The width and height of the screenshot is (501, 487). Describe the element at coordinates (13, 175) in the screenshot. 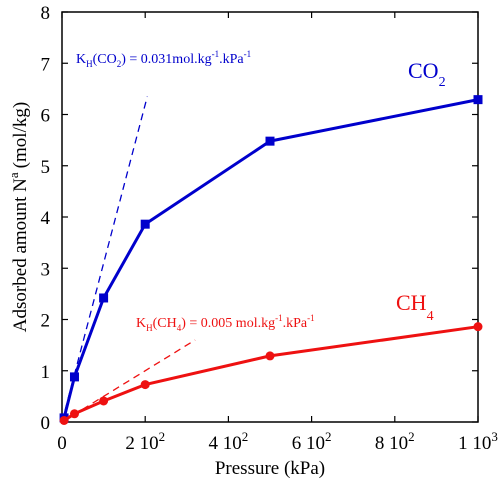

I see `y-axis-title-sup: a` at that location.